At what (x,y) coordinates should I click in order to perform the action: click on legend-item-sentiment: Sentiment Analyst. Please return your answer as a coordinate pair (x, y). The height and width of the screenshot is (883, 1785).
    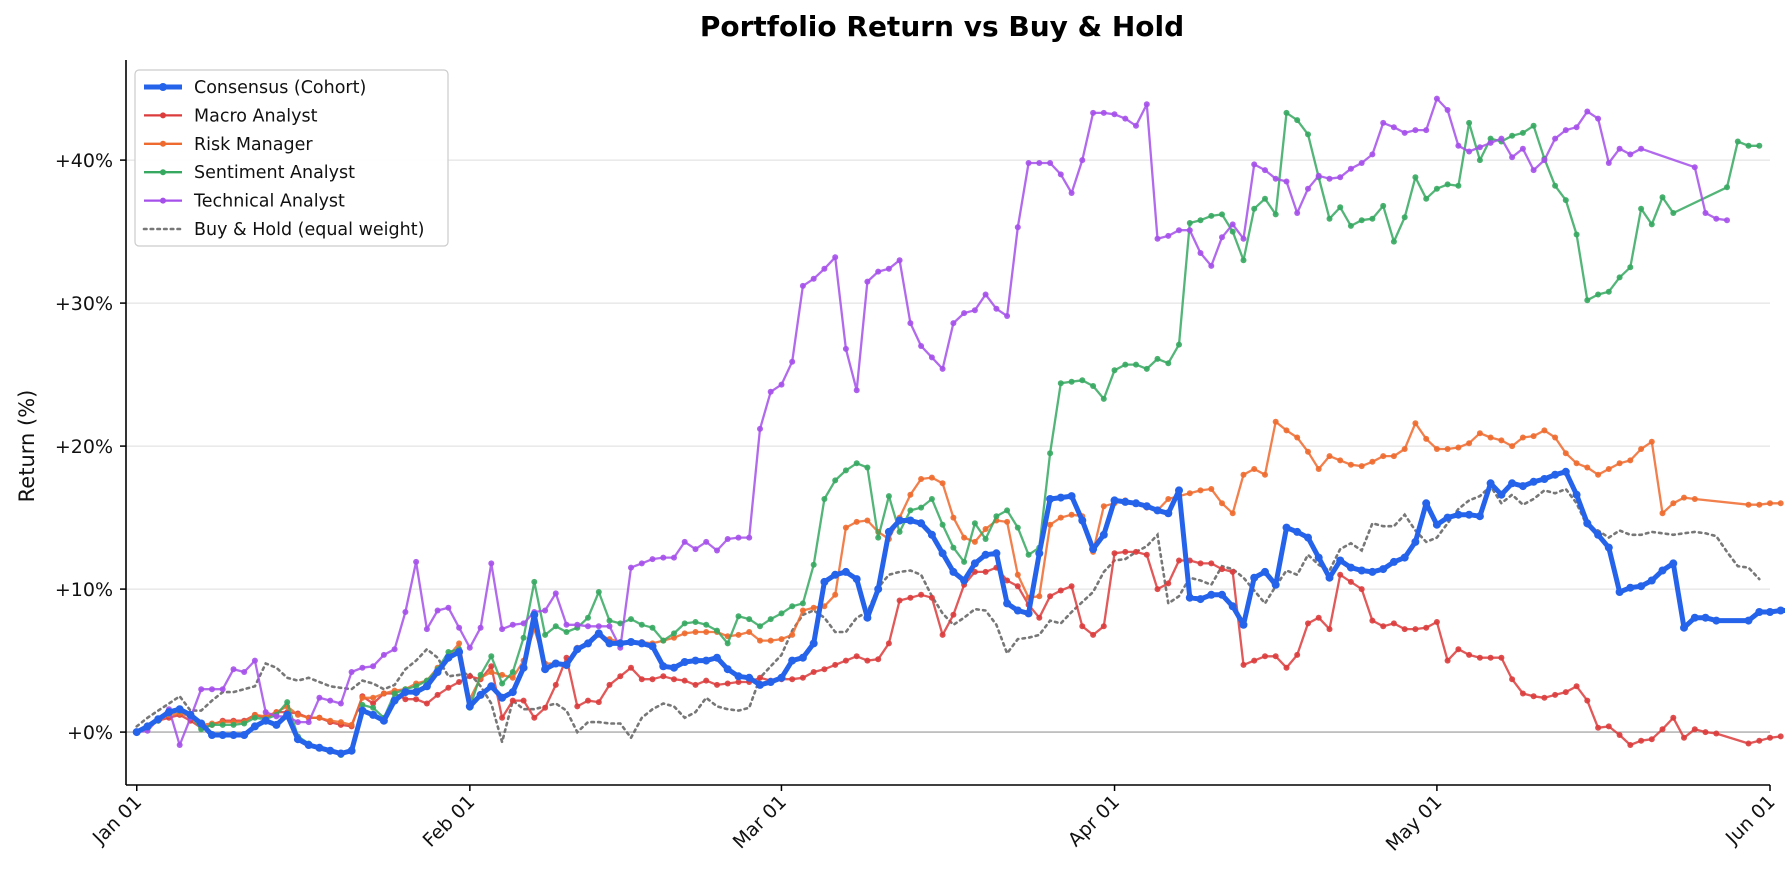
    Looking at the image, I should click on (249, 173).